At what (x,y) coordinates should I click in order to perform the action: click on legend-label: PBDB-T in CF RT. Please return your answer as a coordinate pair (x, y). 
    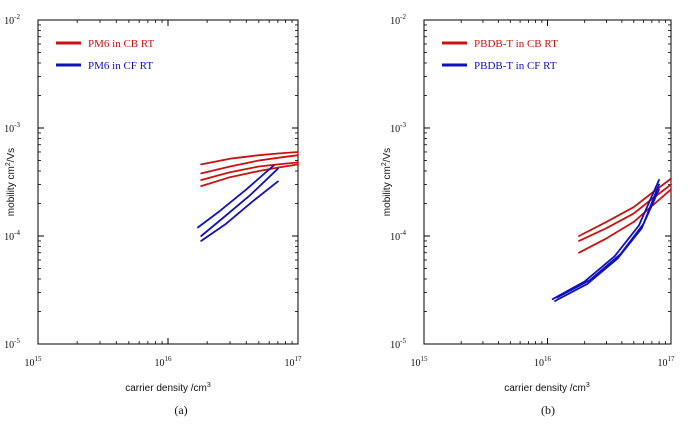
    Looking at the image, I should click on (515, 66).